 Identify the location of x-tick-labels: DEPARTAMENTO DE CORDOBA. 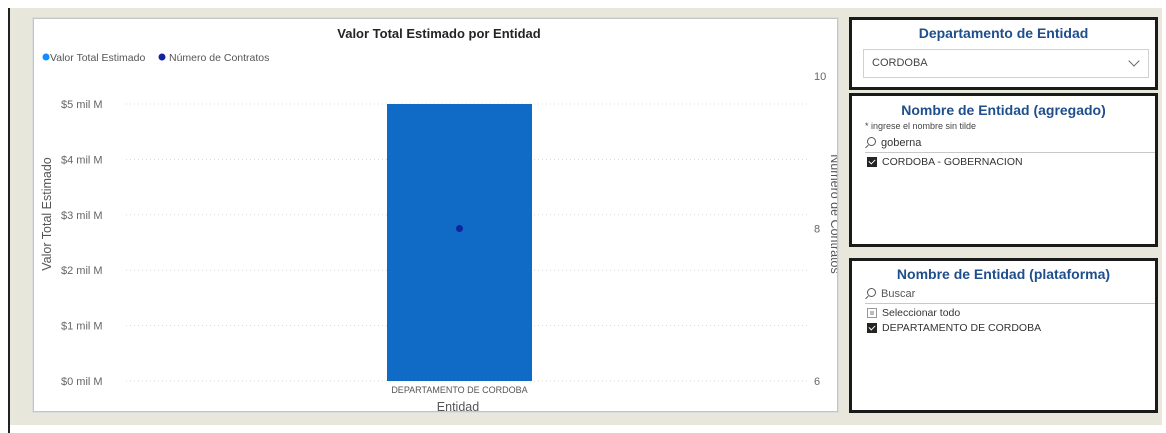
(459, 390).